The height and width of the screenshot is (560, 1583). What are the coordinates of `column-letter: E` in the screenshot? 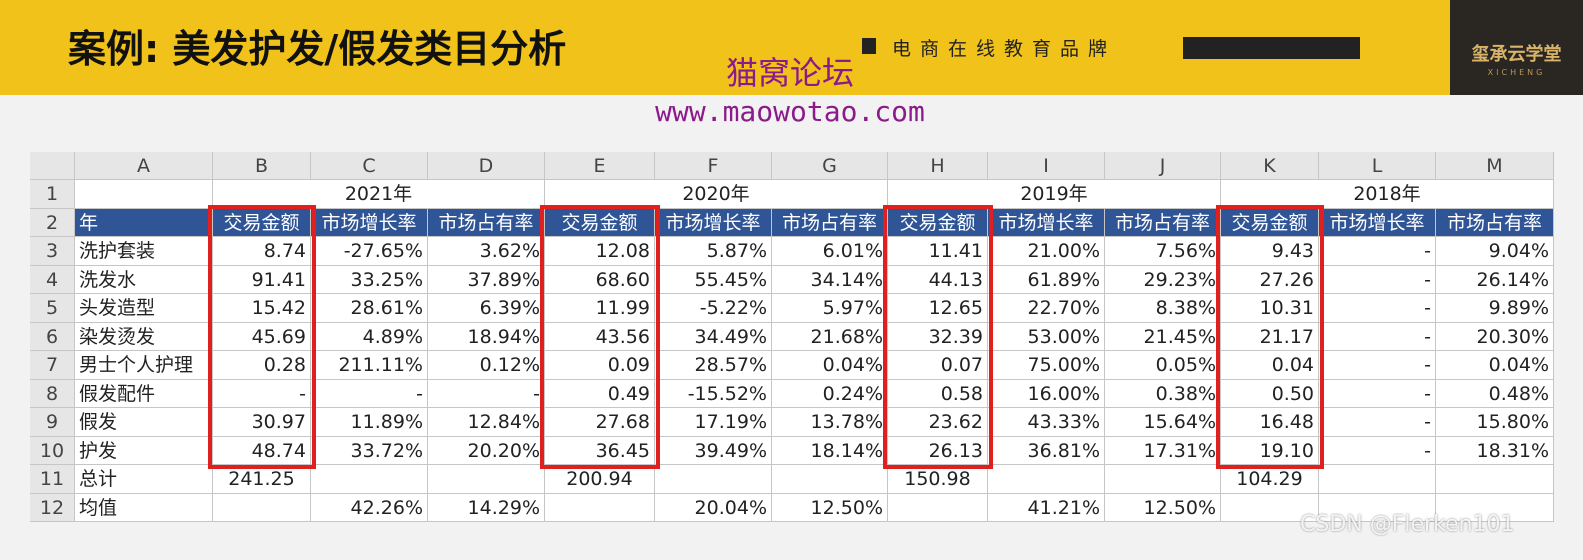 It's located at (600, 166).